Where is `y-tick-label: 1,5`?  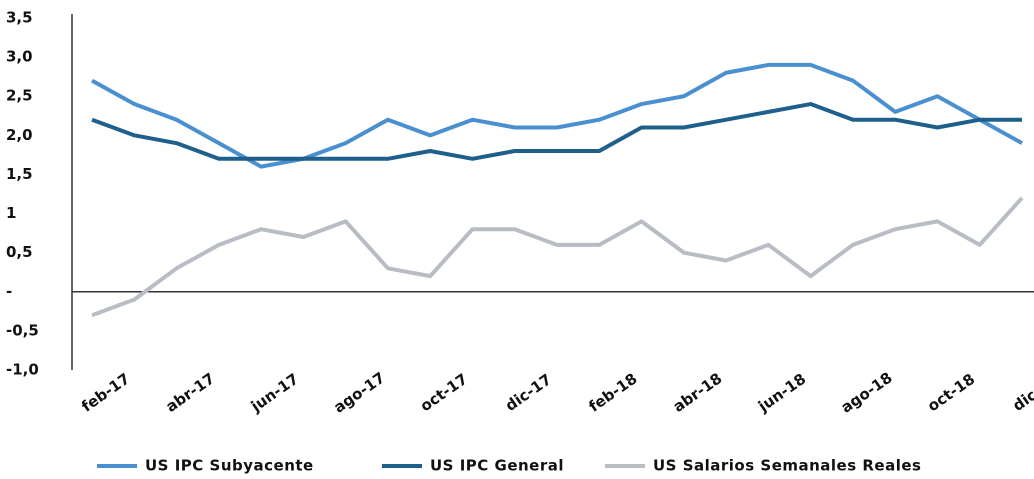
y-tick-label: 1,5 is located at coordinates (19, 174).